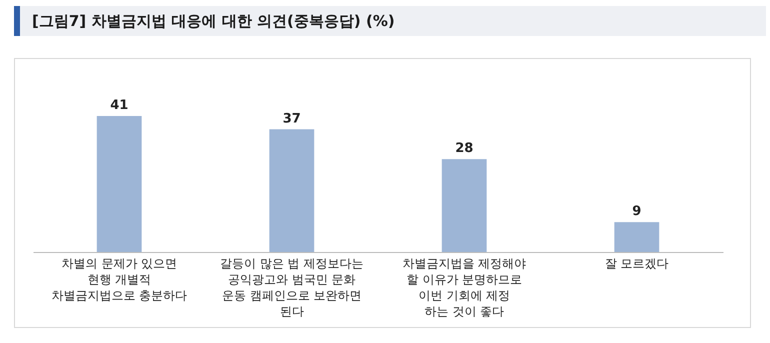 Image resolution: width=770 pixels, height=343 pixels. I want to click on x-tick-label: 잘 모르겠다, so click(636, 263).